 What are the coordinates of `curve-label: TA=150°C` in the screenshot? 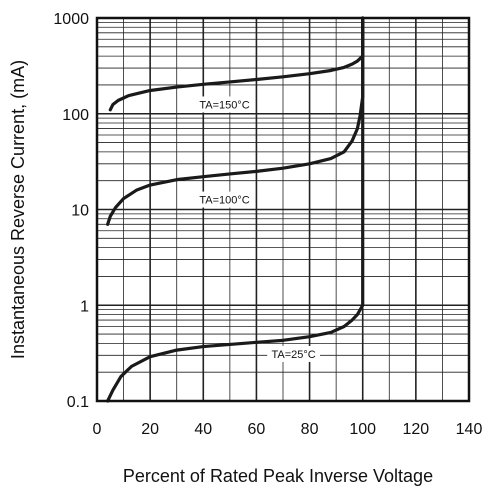 It's located at (224, 105).